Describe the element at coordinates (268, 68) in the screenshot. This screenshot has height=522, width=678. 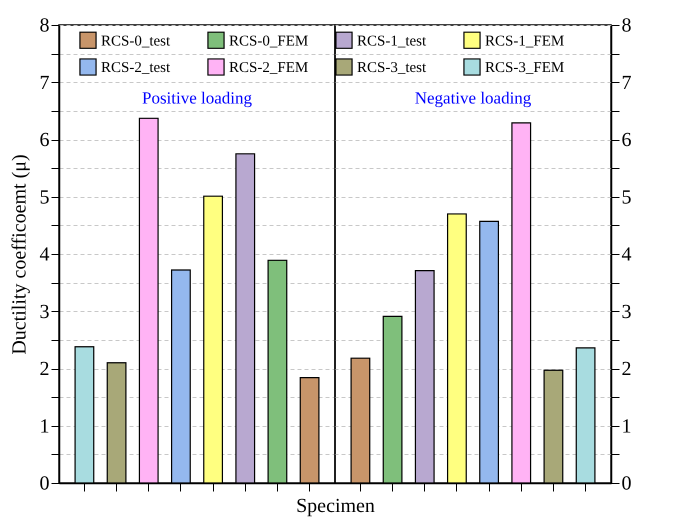
I see `legend-label: RCS-2_FEM` at that location.